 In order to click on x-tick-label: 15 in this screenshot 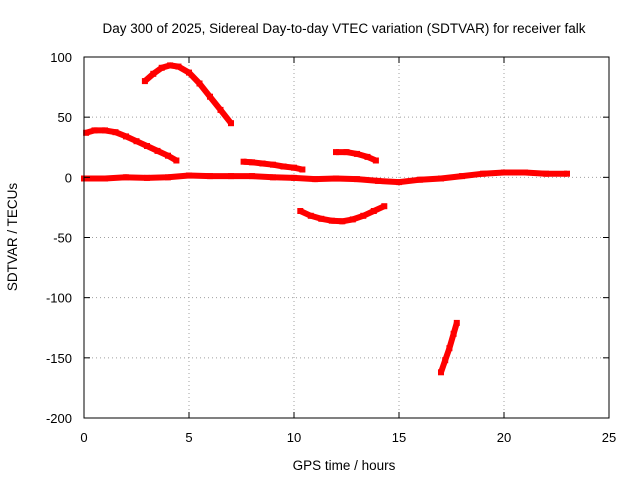, I will do `click(399, 437)`.